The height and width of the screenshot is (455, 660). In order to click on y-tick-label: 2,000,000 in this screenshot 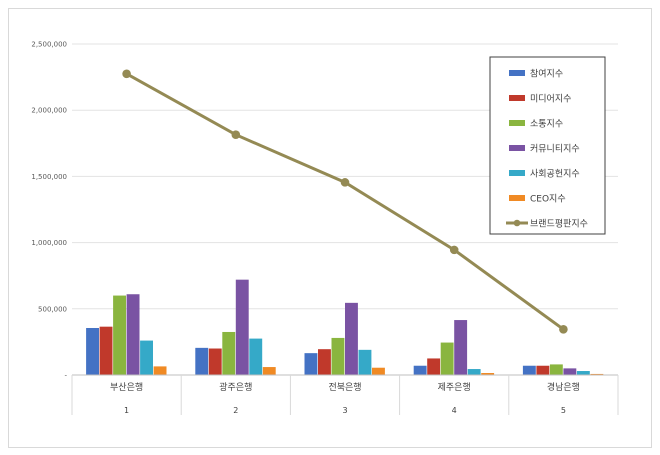, I will do `click(49, 111)`.